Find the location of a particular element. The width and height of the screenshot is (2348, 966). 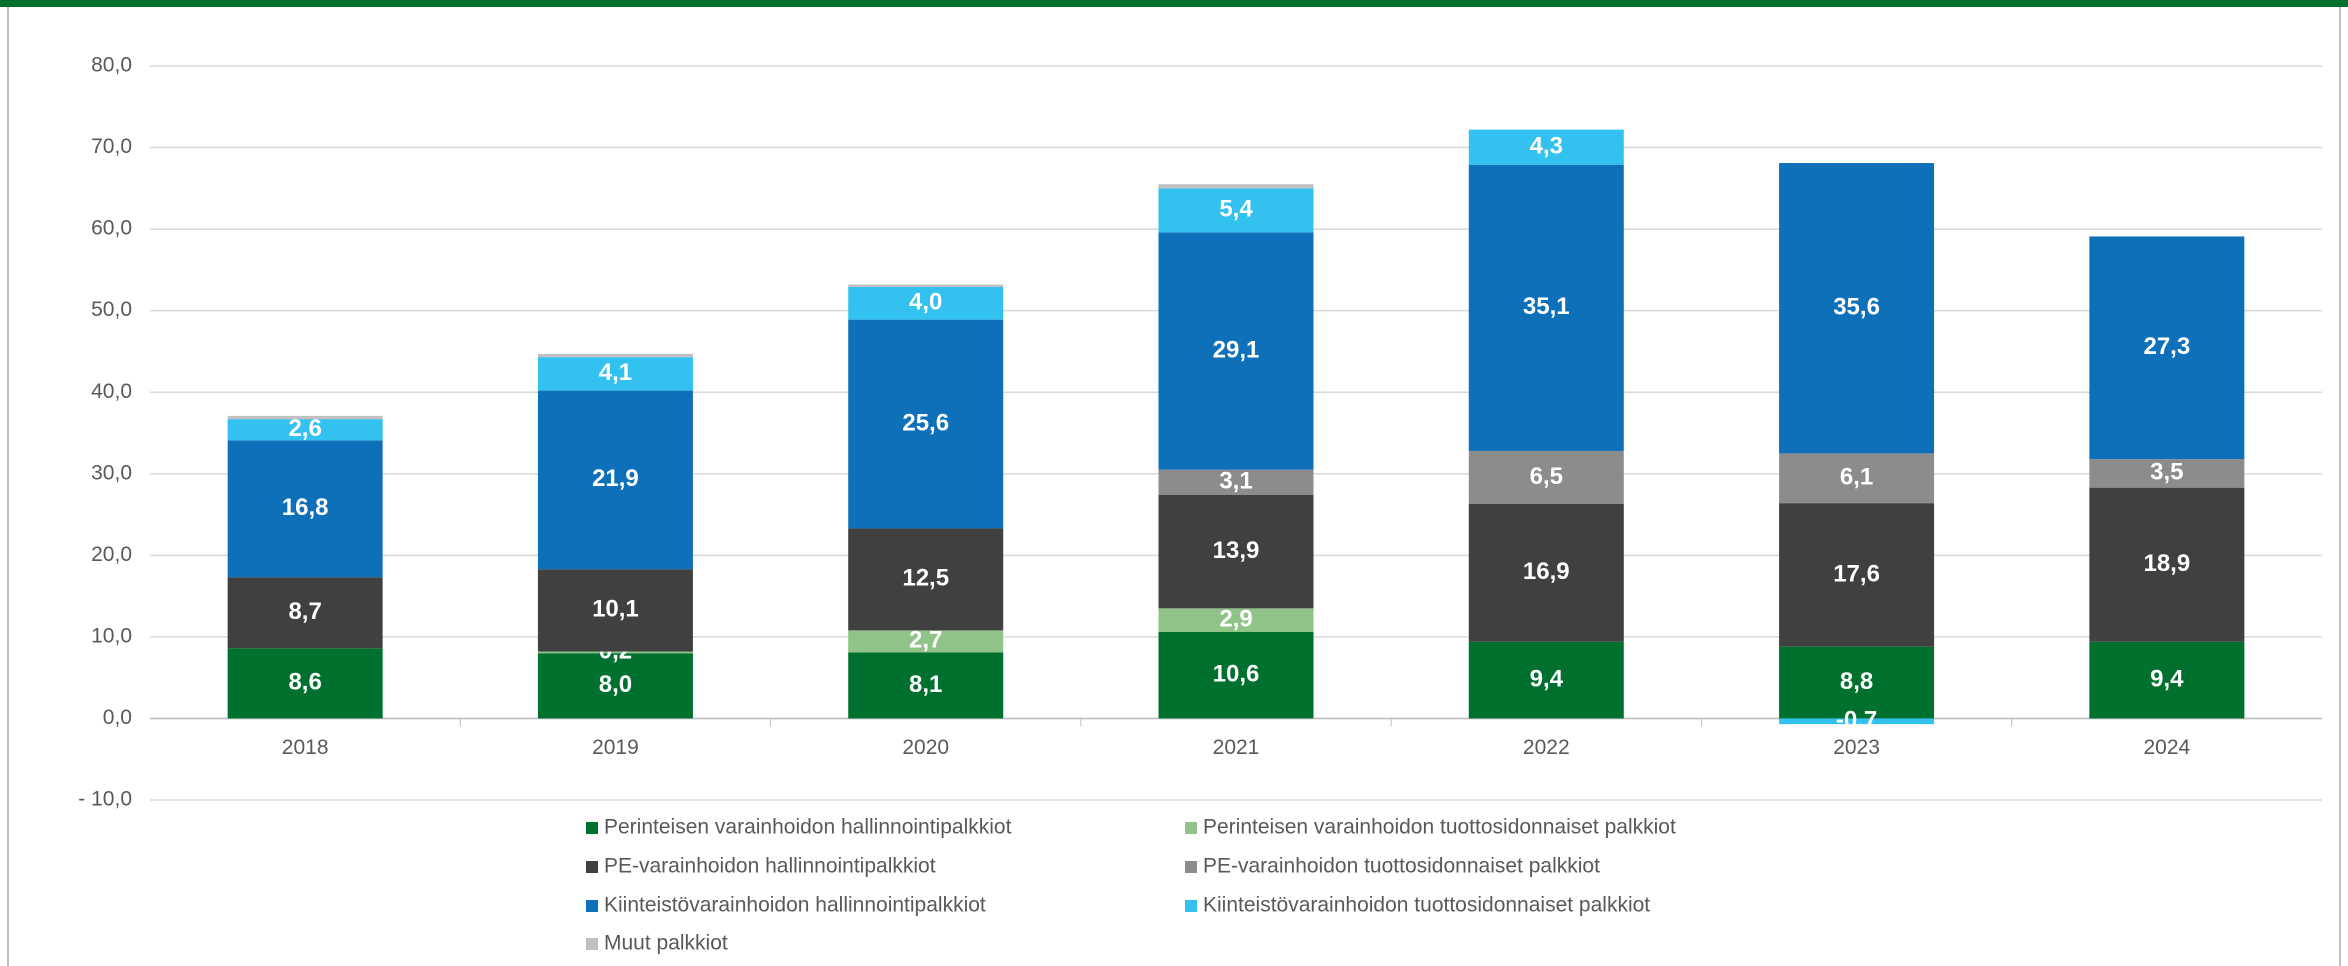

value-label: 27,3 is located at coordinates (2166, 346).